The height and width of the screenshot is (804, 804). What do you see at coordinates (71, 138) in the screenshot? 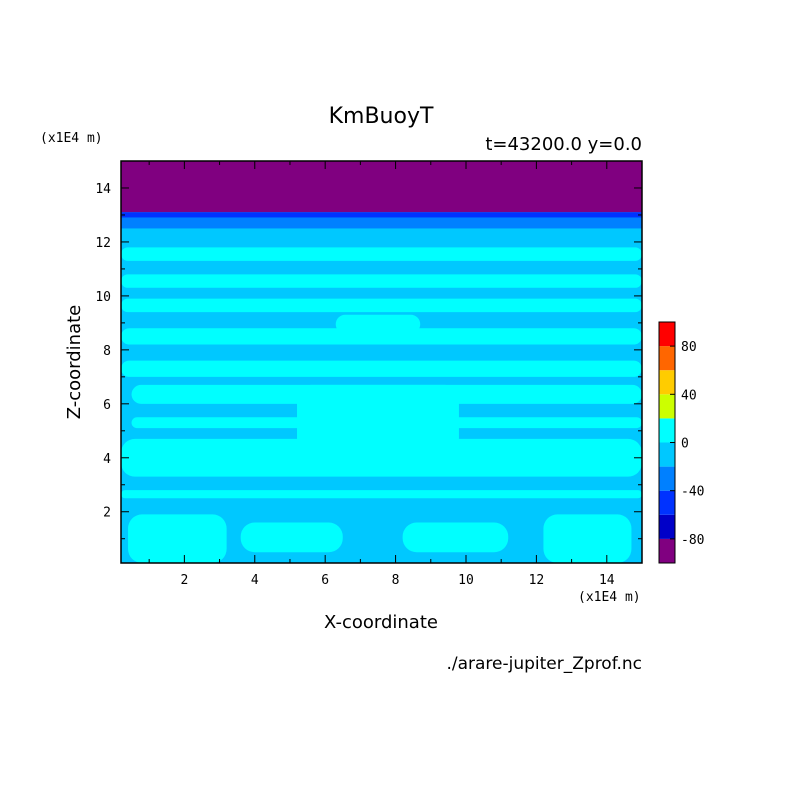
I see `y-unit-label: (x1E4 m)` at bounding box center [71, 138].